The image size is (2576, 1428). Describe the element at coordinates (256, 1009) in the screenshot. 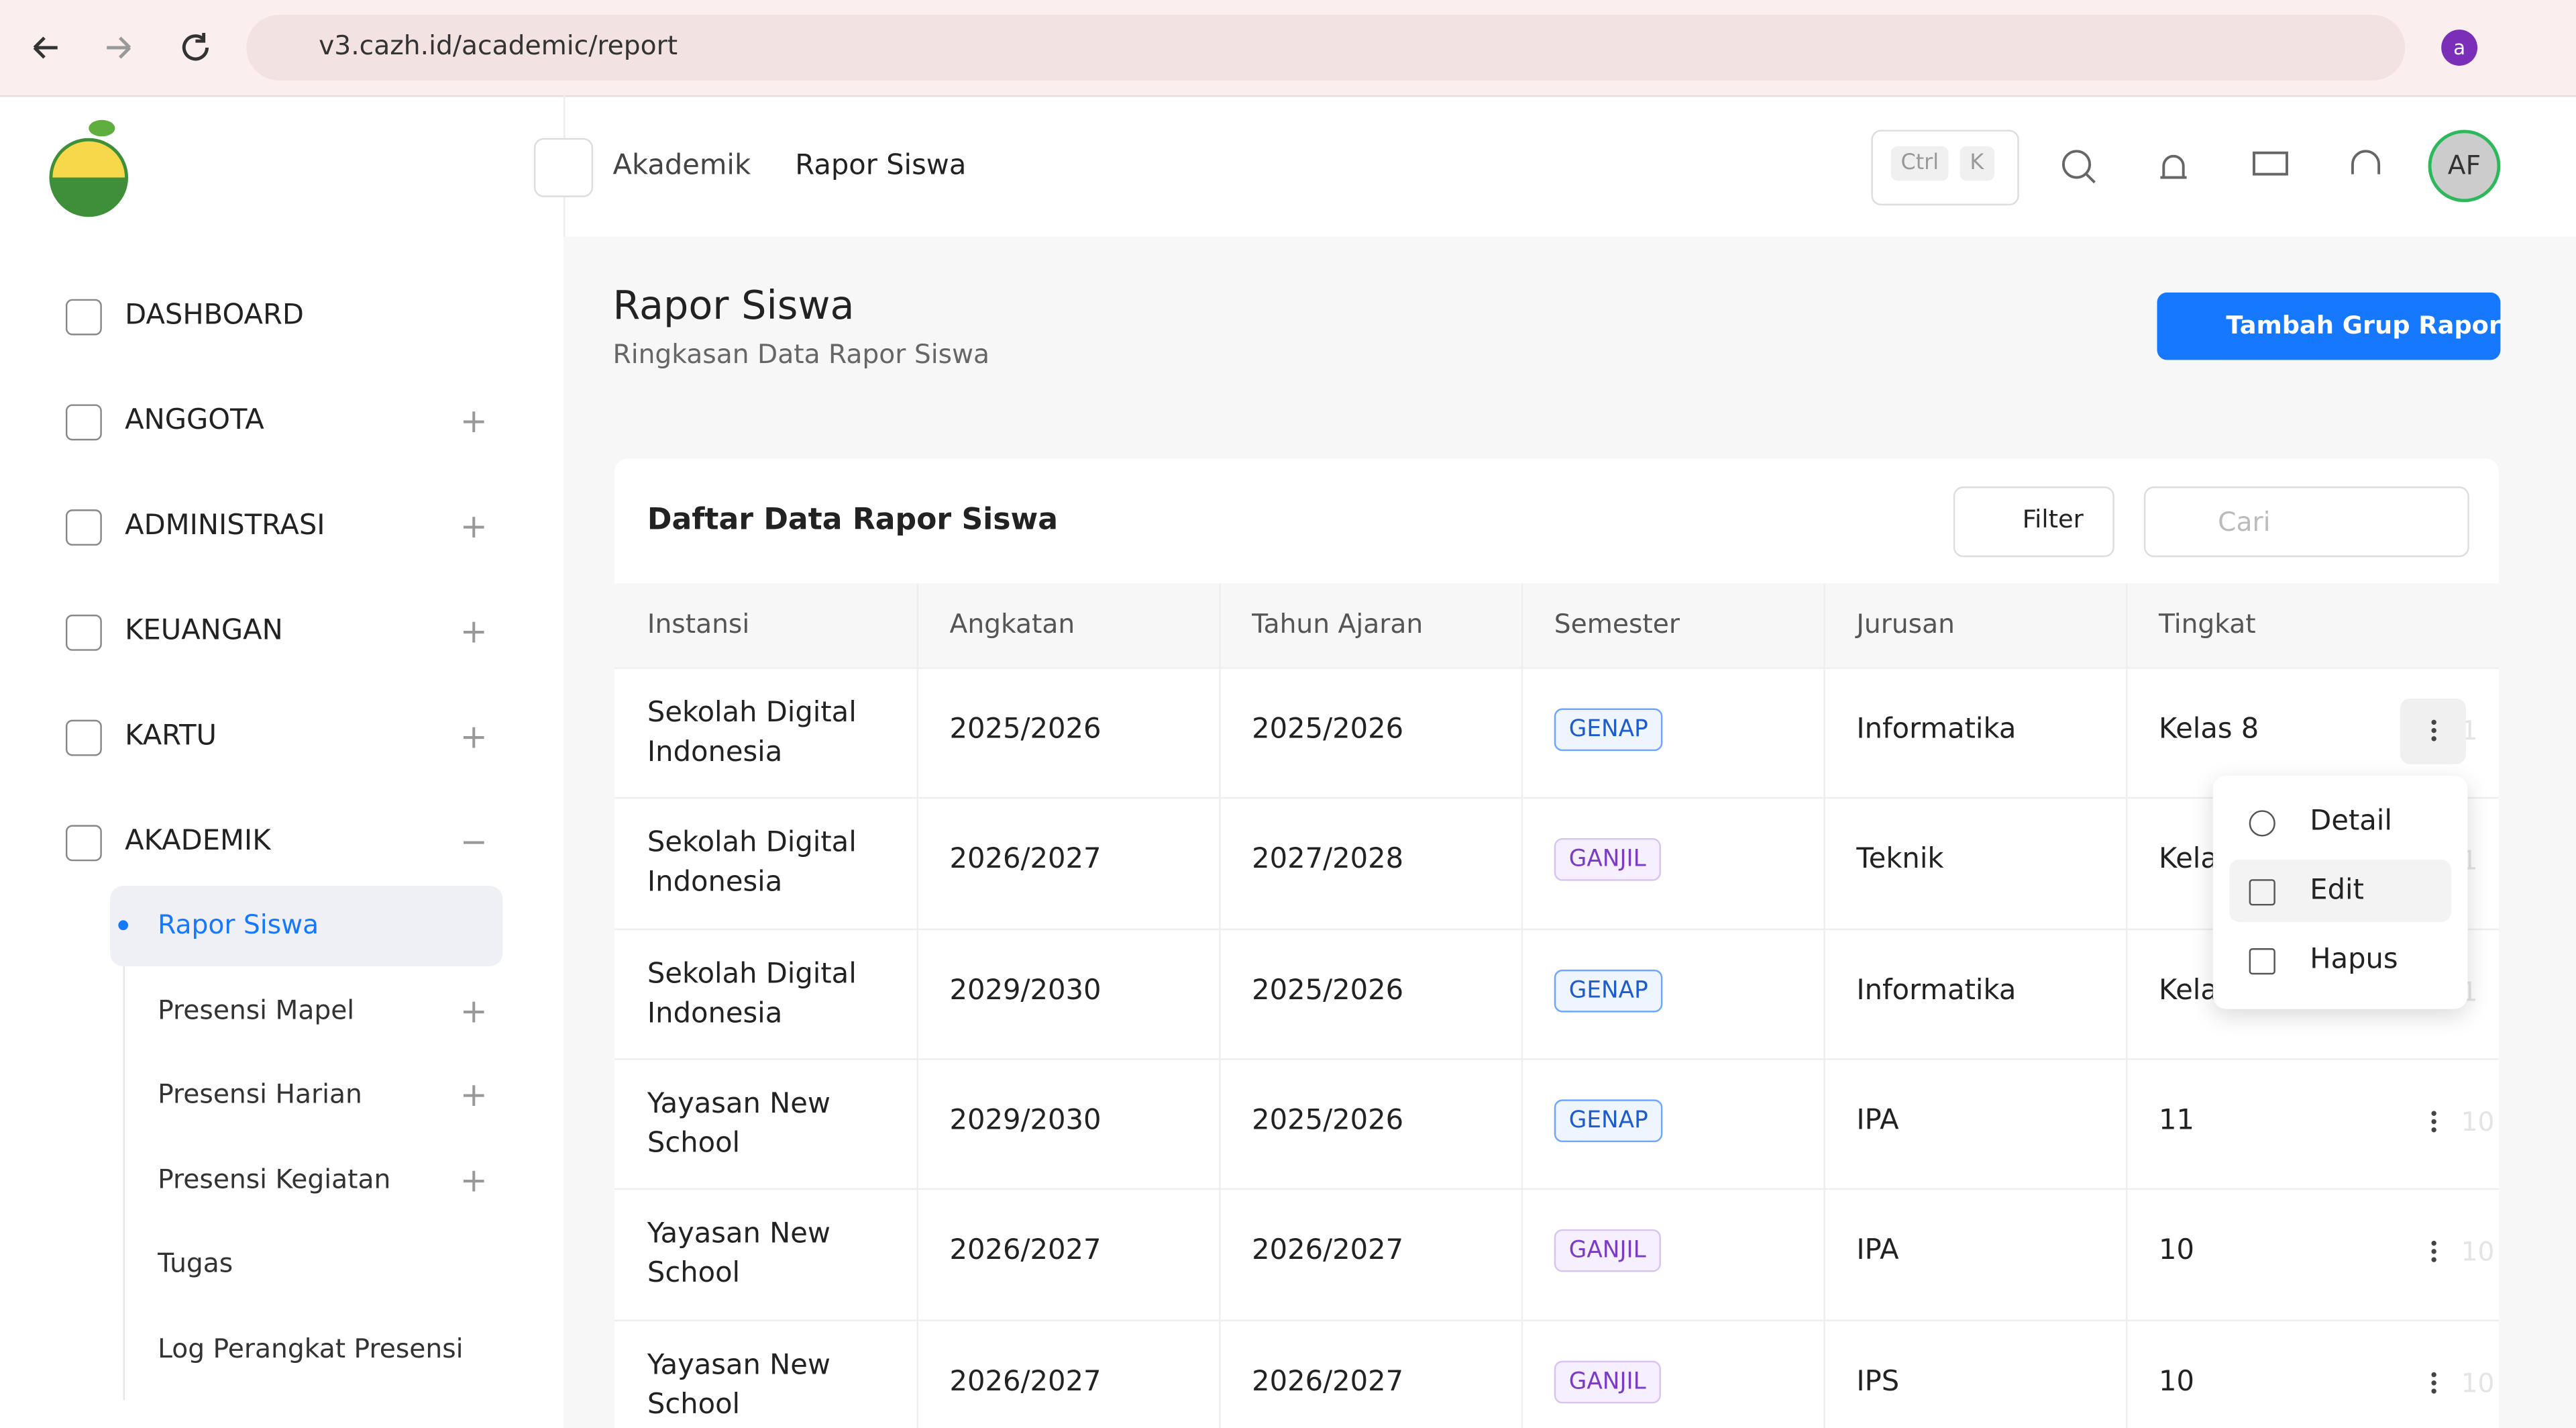

I see `submenu-item: Presensi Mapel` at that location.